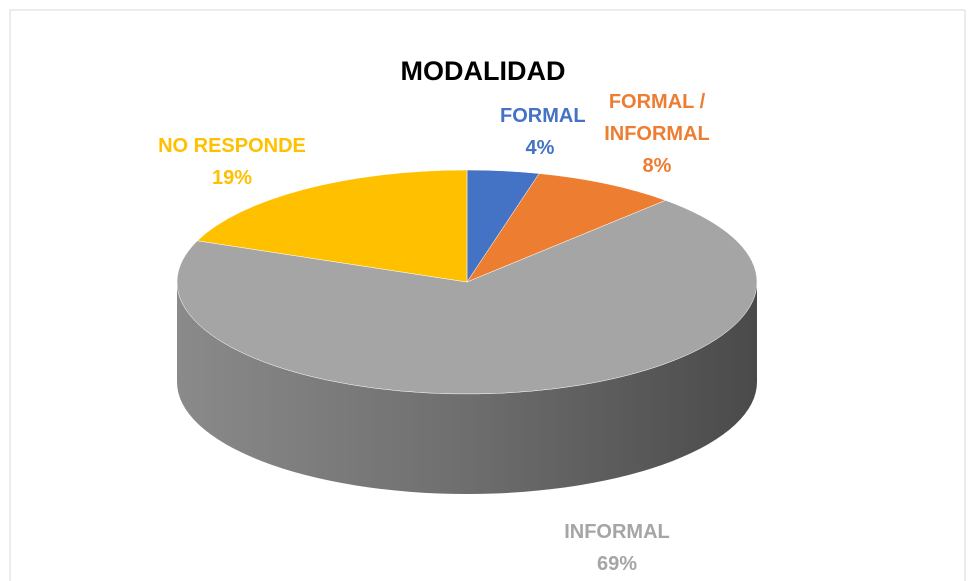  Describe the element at coordinates (232, 146) in the screenshot. I see `category-label: NO RESPONDE` at that location.